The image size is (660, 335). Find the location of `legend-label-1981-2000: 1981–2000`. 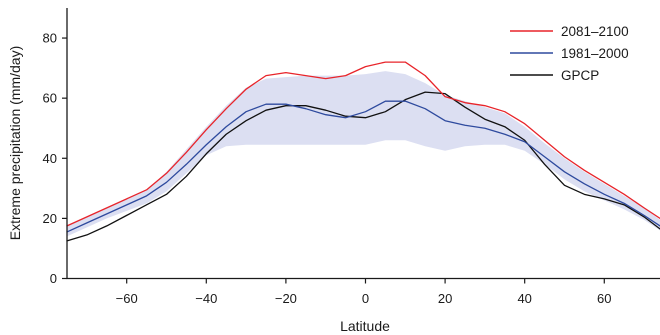

legend-label-1981-2000: 1981–2000 is located at coordinates (595, 53).